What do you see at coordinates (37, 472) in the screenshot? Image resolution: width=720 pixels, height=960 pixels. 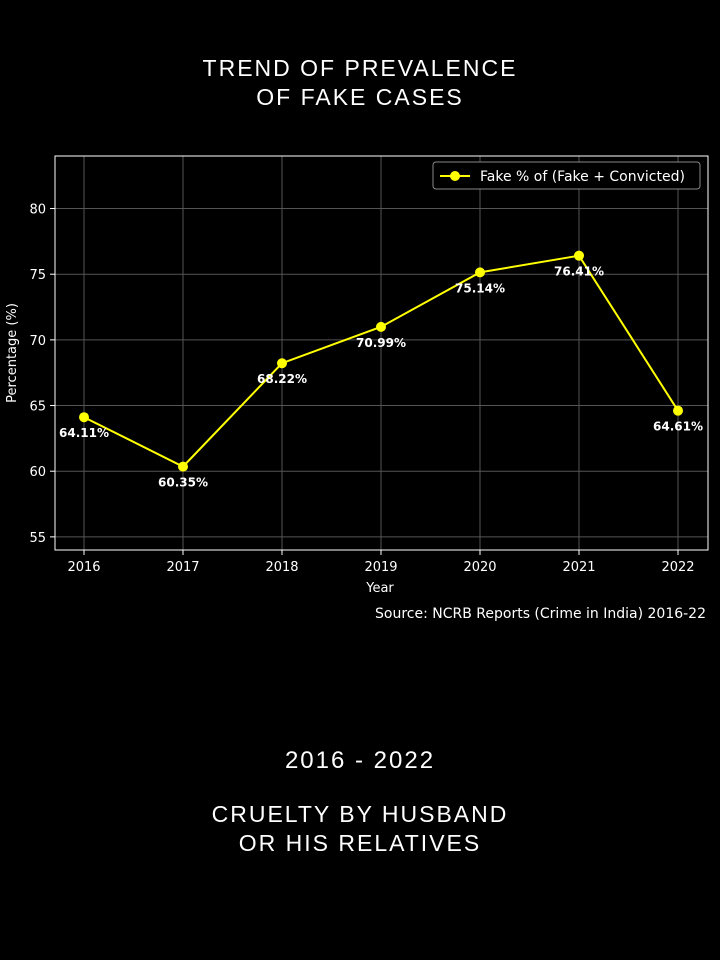 I see `y-tick-label: 60` at bounding box center [37, 472].